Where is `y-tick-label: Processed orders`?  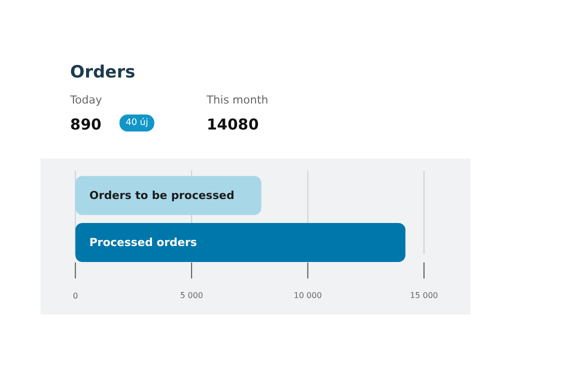
y-tick-label: Processed orders is located at coordinates (143, 242).